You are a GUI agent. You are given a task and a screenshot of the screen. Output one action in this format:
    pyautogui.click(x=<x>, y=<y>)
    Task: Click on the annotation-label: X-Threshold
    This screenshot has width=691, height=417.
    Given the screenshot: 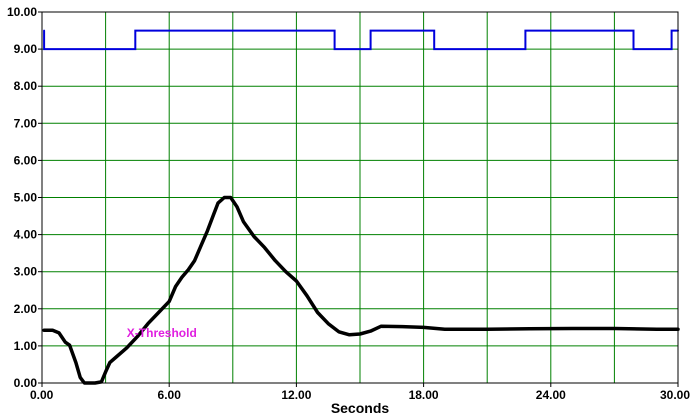 What is the action you would take?
    pyautogui.click(x=162, y=333)
    